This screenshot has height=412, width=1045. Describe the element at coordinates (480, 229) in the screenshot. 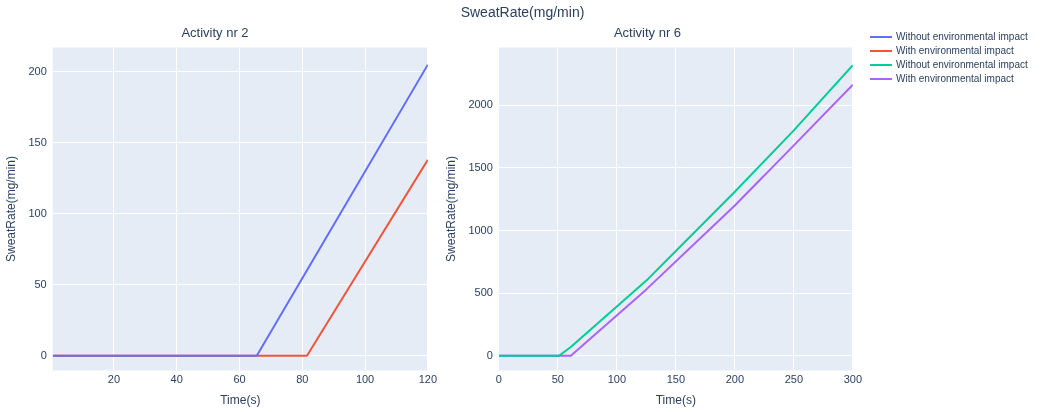

I see `y-tick-label: 1000` at that location.